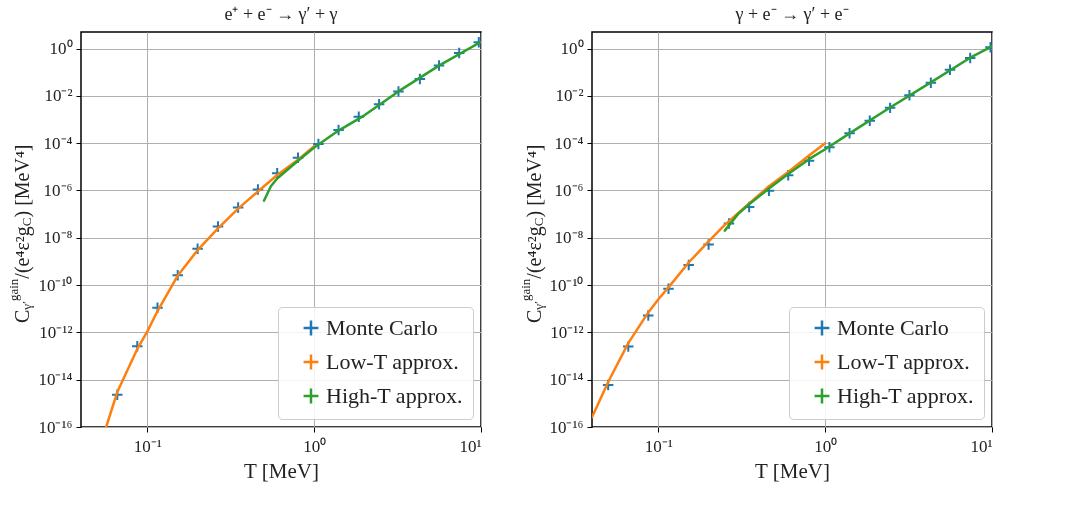 This screenshot has height=506, width=1084. What do you see at coordinates (281, 14) in the screenshot?
I see `chart-title: e⁺ + e⁻ → γ′ + γ` at bounding box center [281, 14].